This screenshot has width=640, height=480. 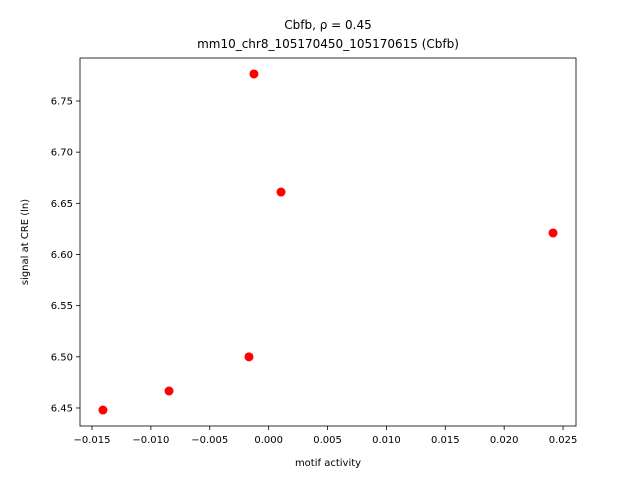 What do you see at coordinates (445, 440) in the screenshot?
I see `x-tick-label: 0.015` at bounding box center [445, 440].